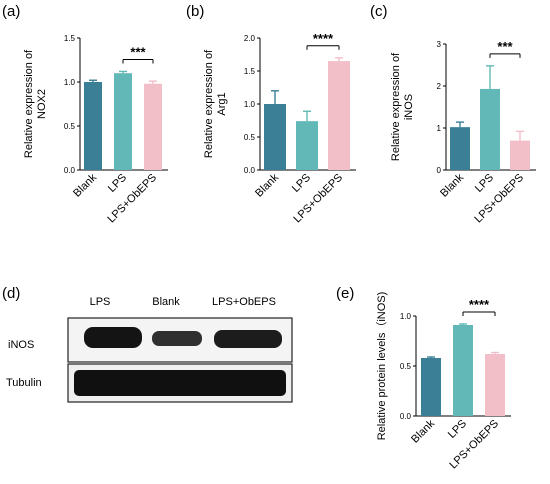  I want to click on panel-label-a: (a), so click(11, 11).